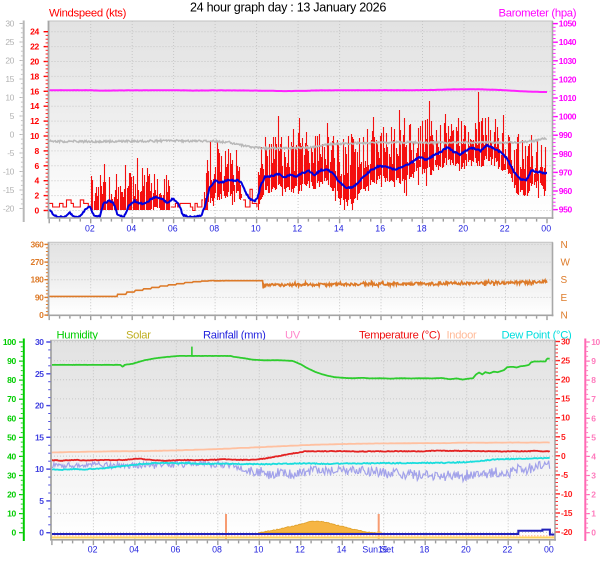  I want to click on svg-text: 970, so click(566, 172).